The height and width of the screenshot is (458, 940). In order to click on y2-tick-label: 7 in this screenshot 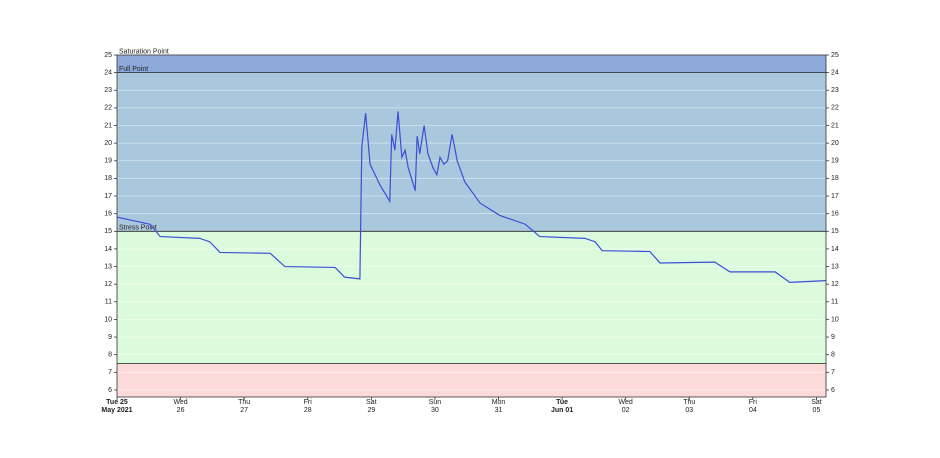, I will do `click(833, 372)`.